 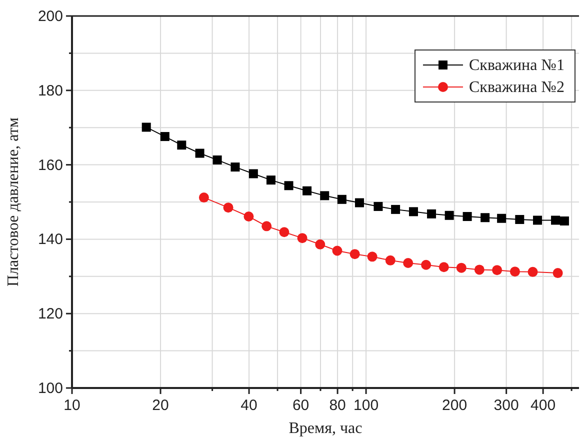 What do you see at coordinates (516, 87) in the screenshot?
I see `legend-label: Скважина №2` at bounding box center [516, 87].